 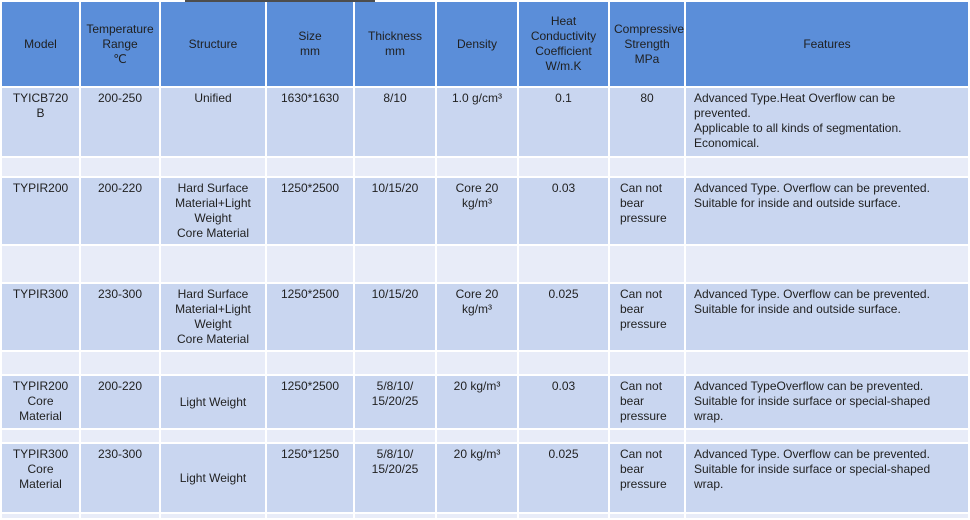 I want to click on col-header-compressive-strength: Compressive Strength MPa, so click(x=647, y=44).